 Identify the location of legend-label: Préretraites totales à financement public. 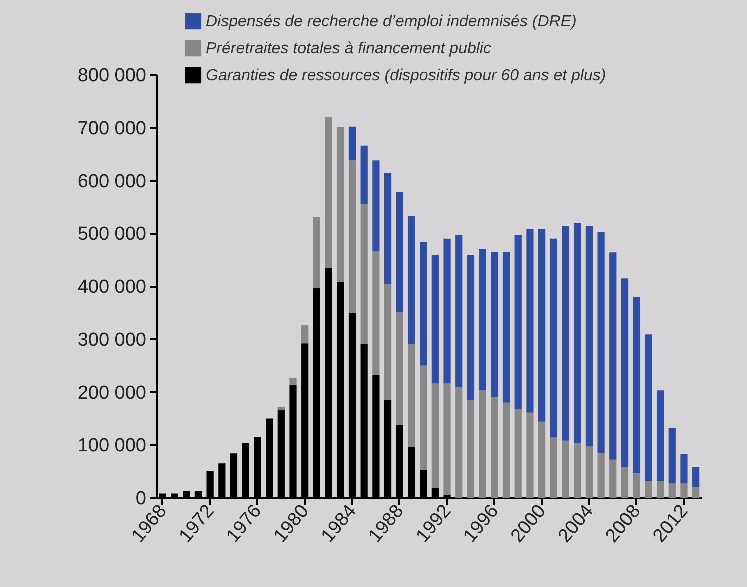
(349, 49).